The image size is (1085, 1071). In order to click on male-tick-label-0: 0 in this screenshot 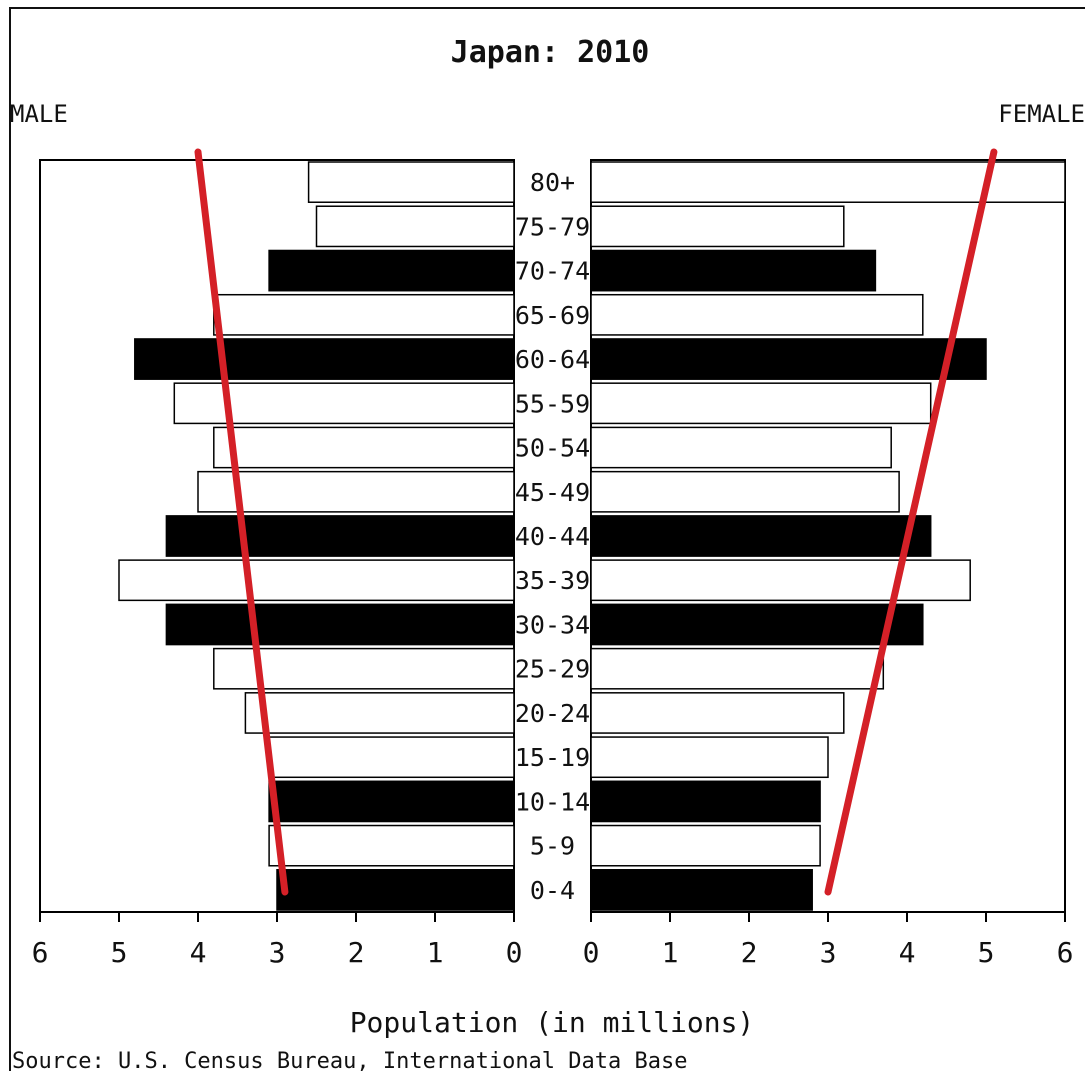, I will do `click(514, 952)`.